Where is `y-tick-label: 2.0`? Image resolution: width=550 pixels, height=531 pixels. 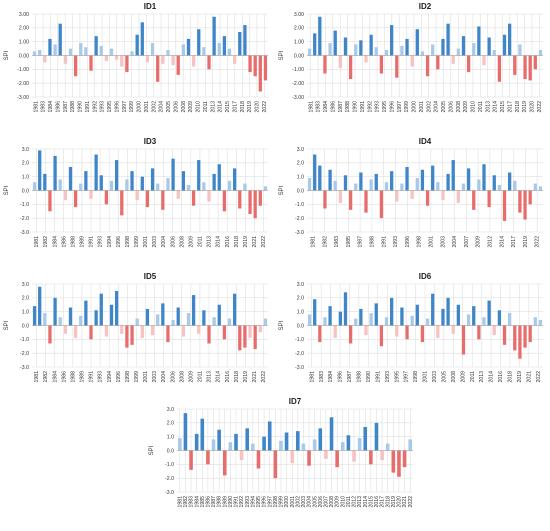
y-tick-label: 2.0 is located at coordinates (25, 299).